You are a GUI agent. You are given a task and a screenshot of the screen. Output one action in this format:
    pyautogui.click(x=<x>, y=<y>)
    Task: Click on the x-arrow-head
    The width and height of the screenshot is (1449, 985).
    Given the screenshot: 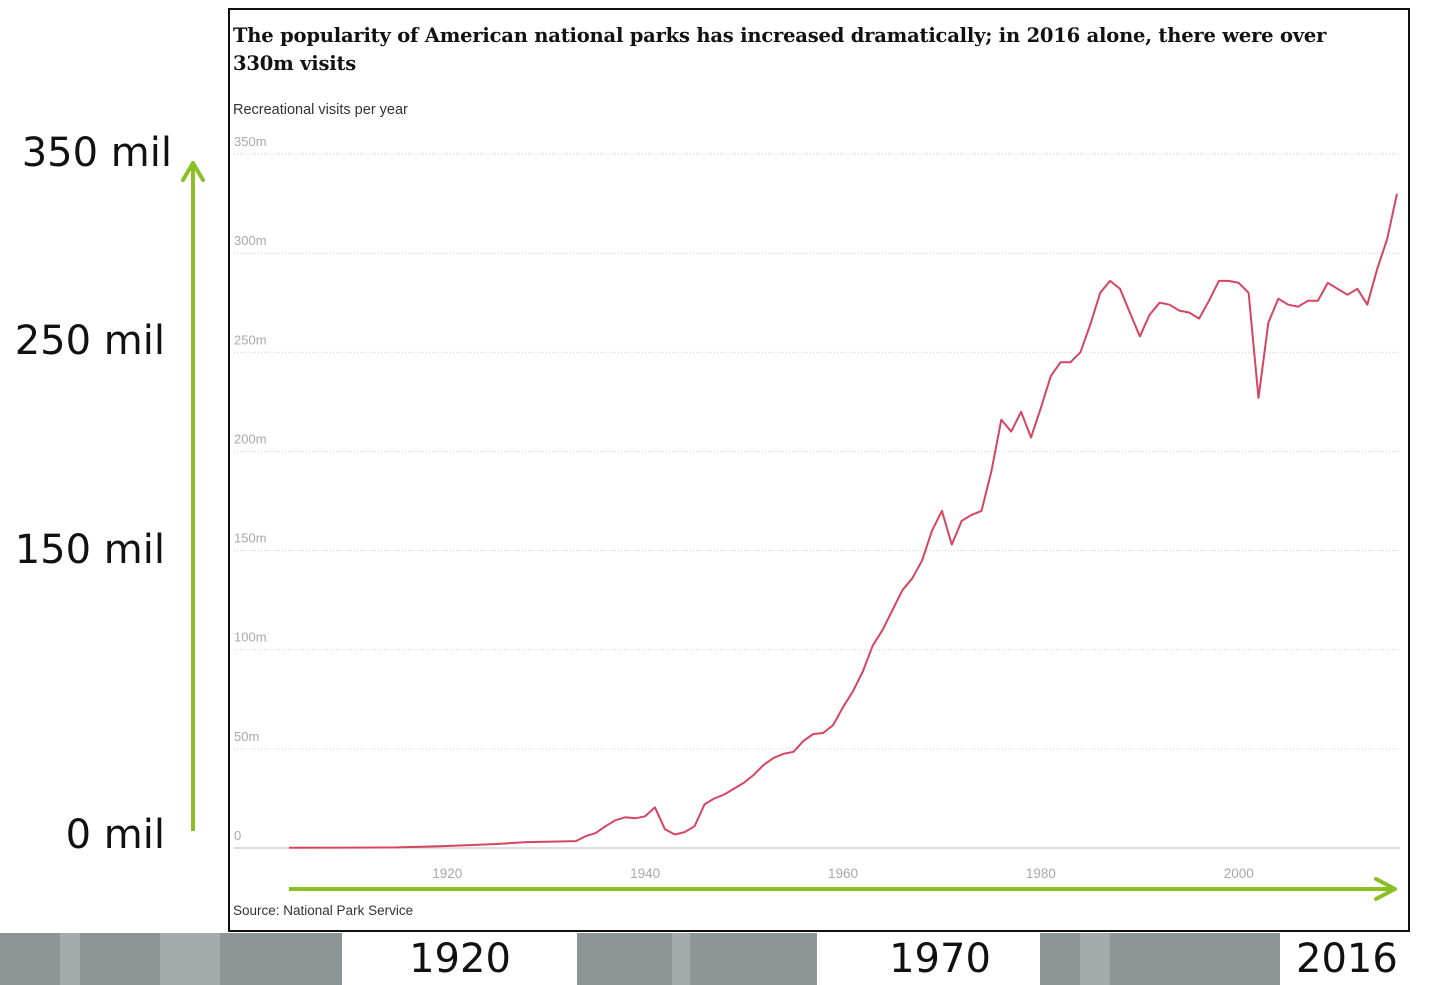 What is the action you would take?
    pyautogui.click(x=1385, y=889)
    